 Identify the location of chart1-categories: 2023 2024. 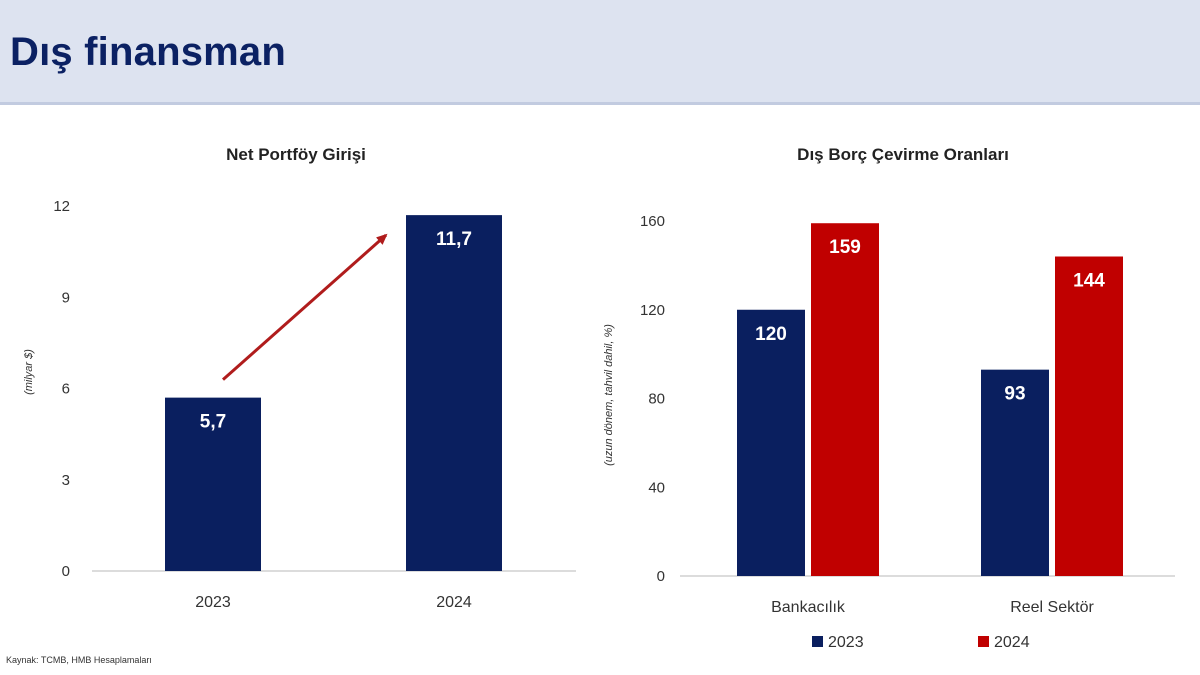
(333, 602).